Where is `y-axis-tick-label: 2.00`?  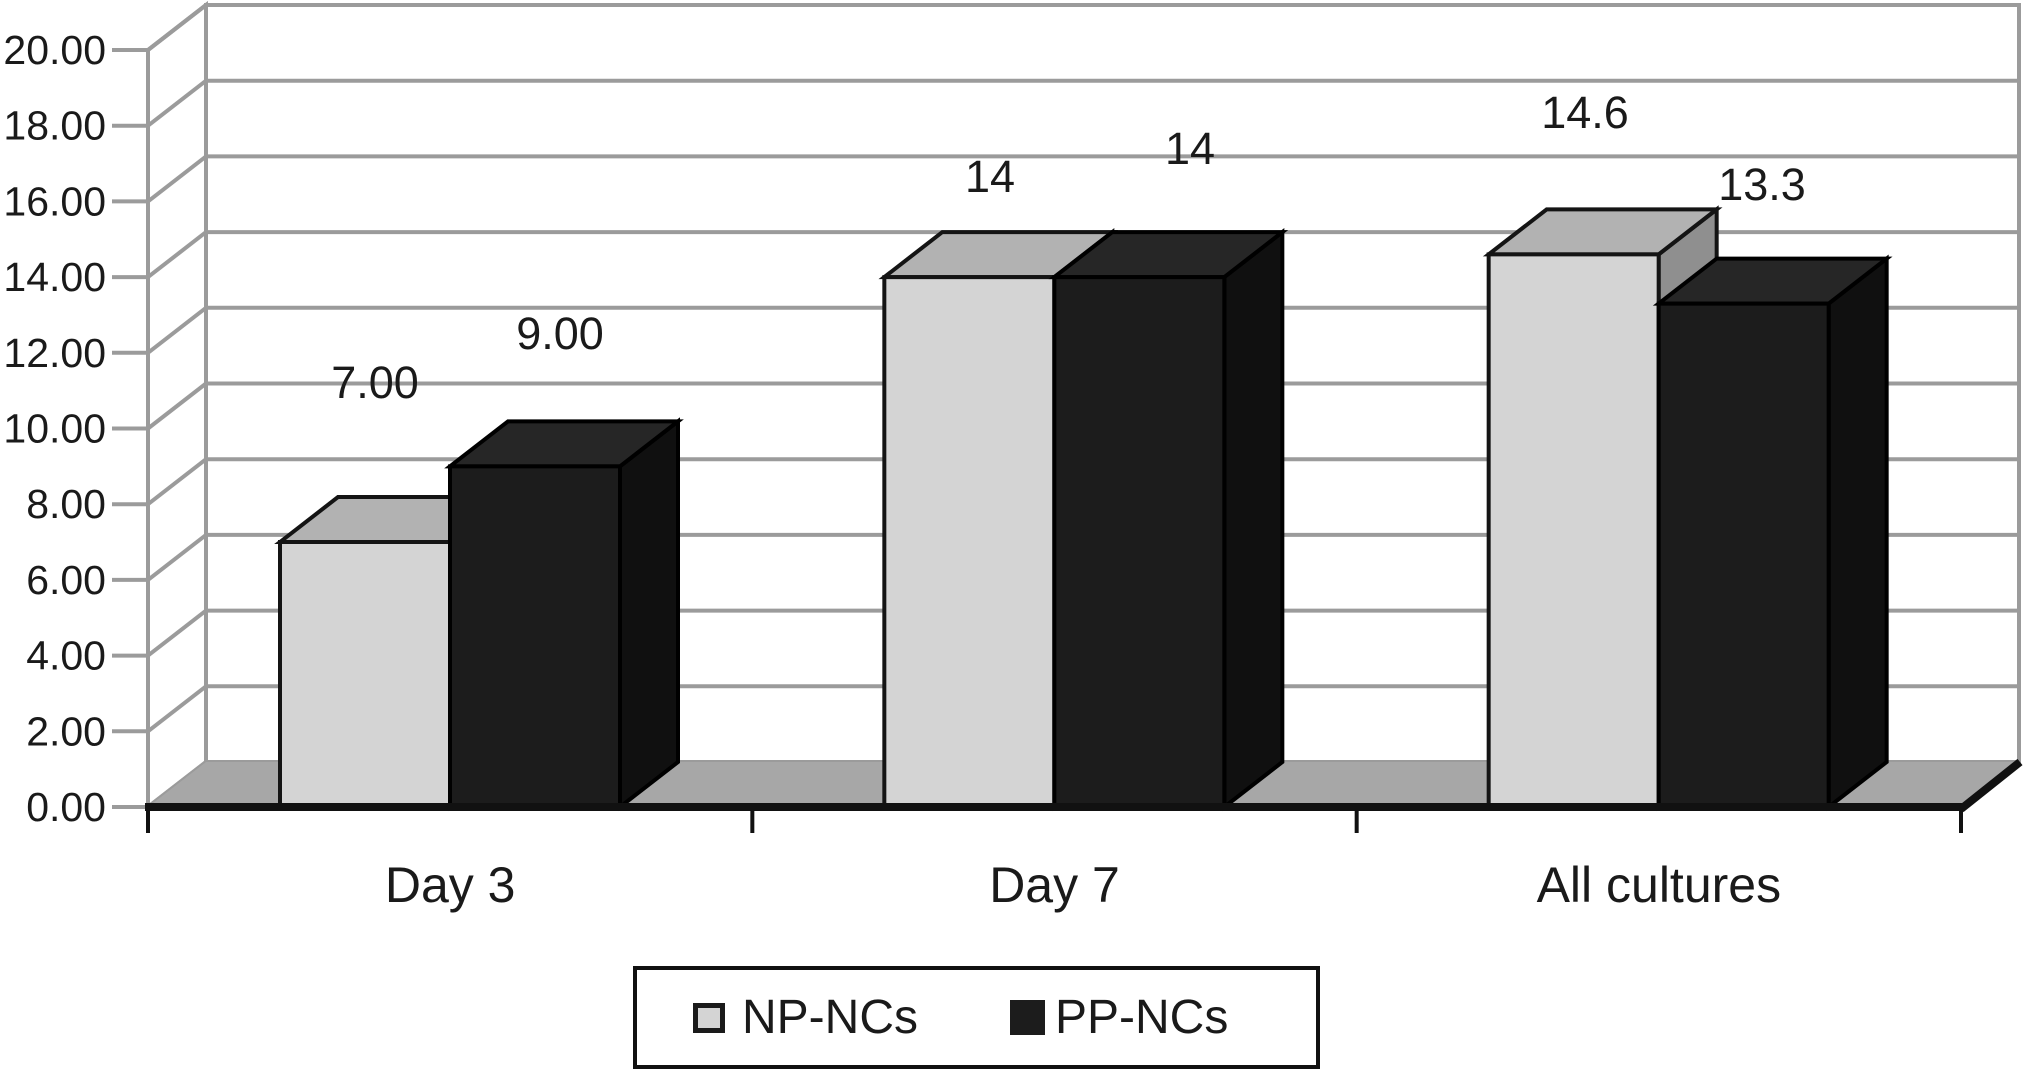 y-axis-tick-label: 2.00 is located at coordinates (66, 731).